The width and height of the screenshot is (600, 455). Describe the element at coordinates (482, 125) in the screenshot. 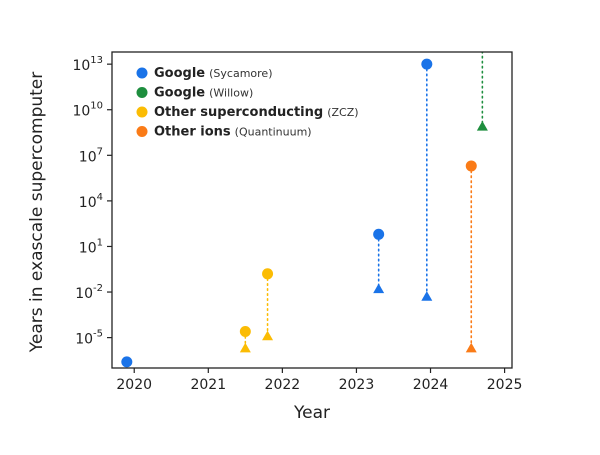

I see `google-willow-triangle-point` at that location.